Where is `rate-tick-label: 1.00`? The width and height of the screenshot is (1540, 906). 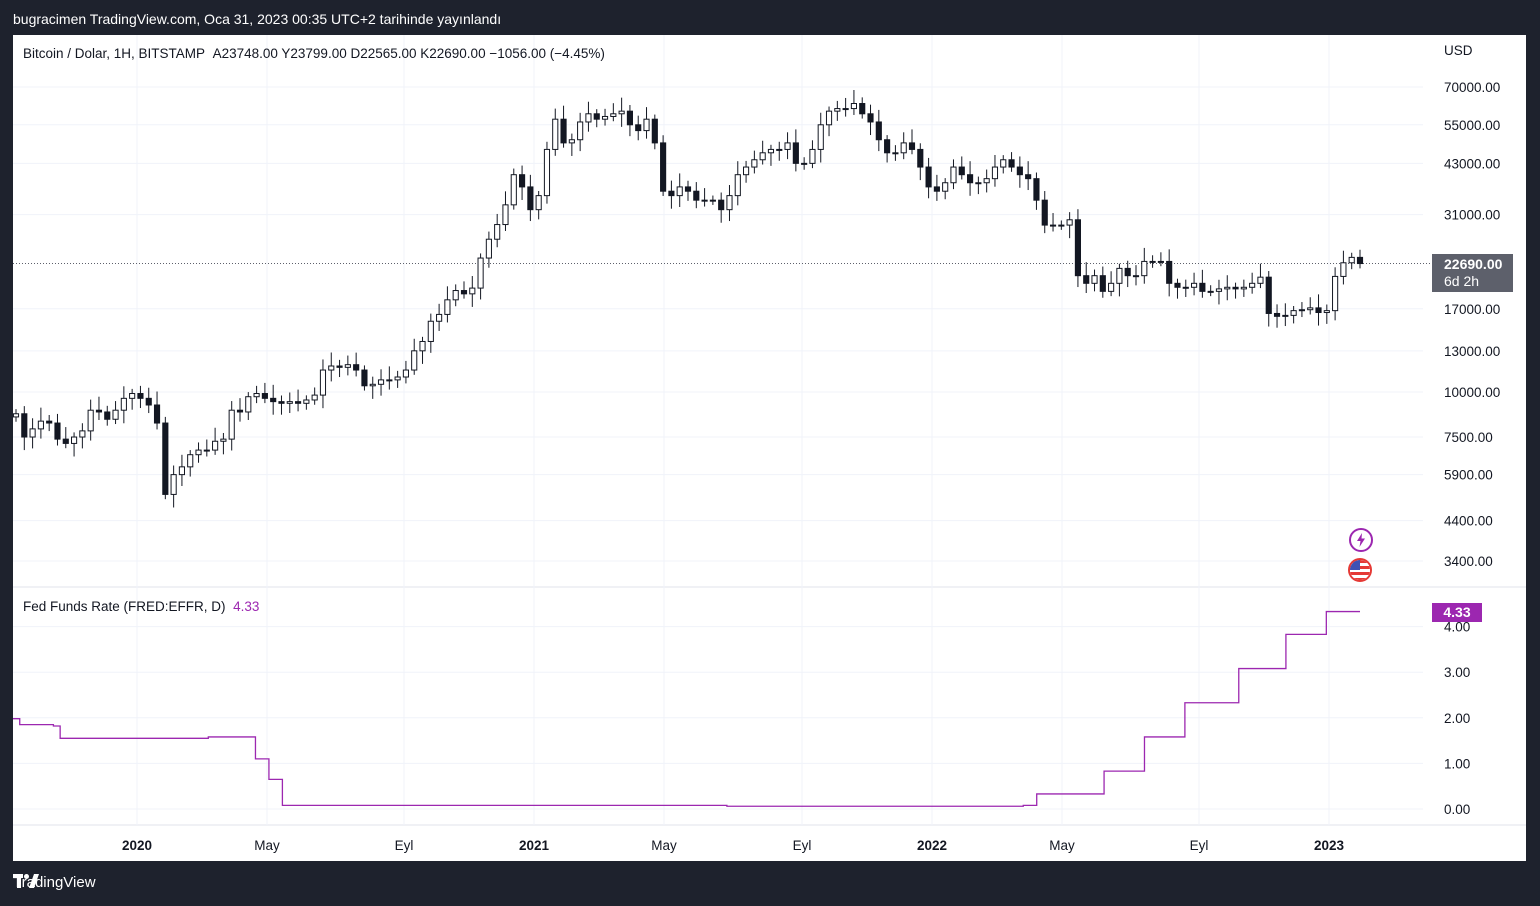
rate-tick-label: 1.00 is located at coordinates (1457, 763).